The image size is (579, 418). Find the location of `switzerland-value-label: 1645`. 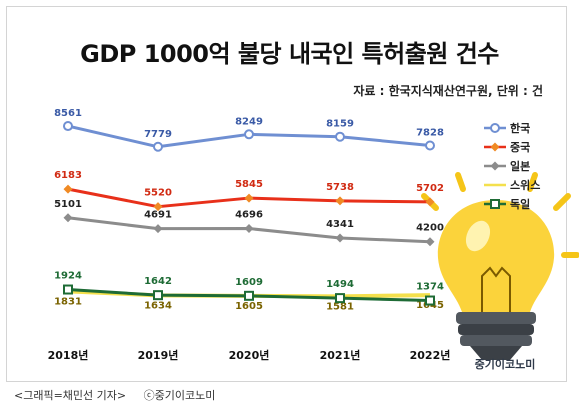

switzerland-value-label: 1645 is located at coordinates (430, 305).